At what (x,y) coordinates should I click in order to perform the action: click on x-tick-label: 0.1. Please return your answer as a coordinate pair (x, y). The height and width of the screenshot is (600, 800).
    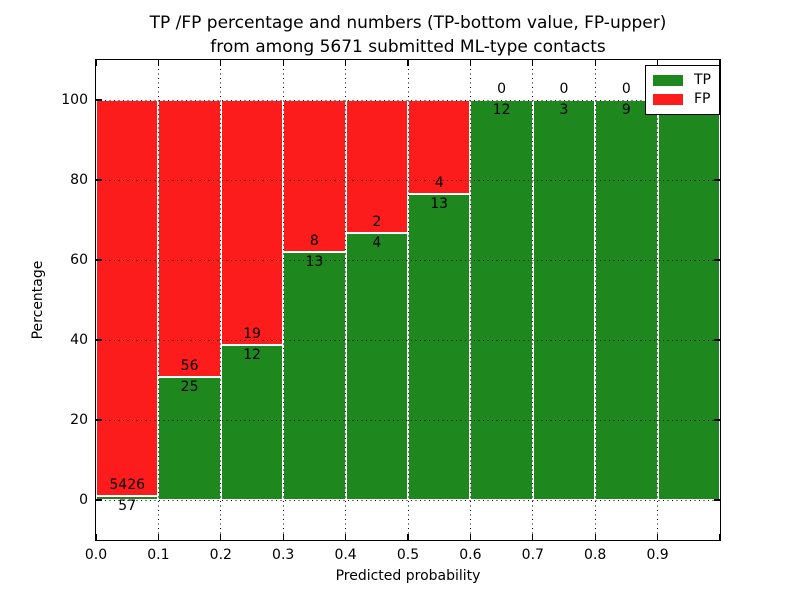
    Looking at the image, I should click on (158, 555).